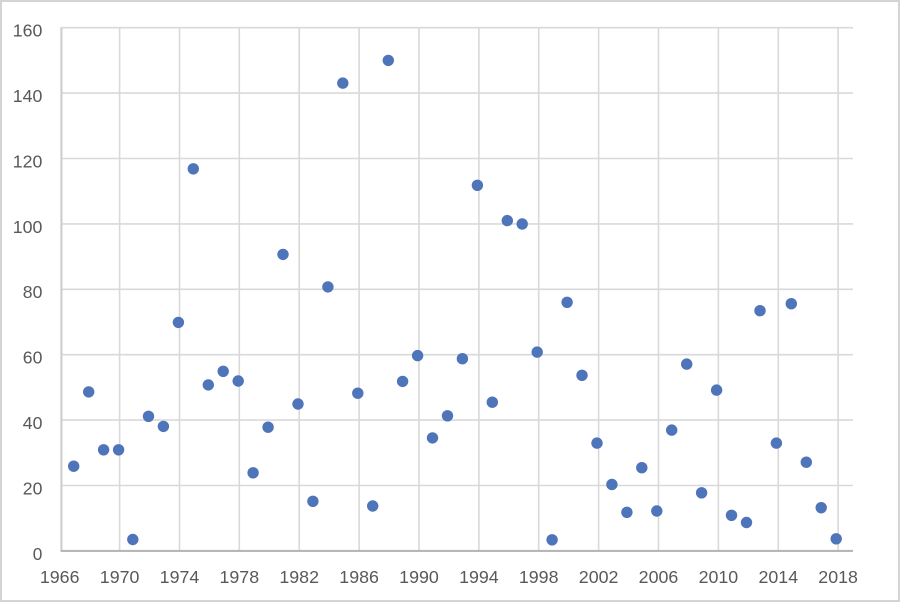  I want to click on svg-text: 2014, so click(779, 577).